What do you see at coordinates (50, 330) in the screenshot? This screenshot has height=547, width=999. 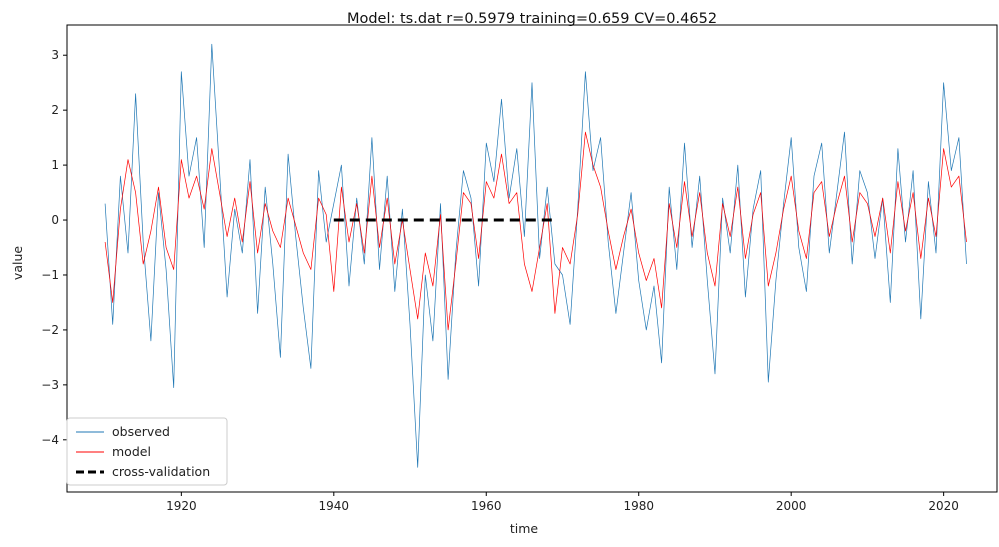 I see `y-tick-label: −2` at bounding box center [50, 330].